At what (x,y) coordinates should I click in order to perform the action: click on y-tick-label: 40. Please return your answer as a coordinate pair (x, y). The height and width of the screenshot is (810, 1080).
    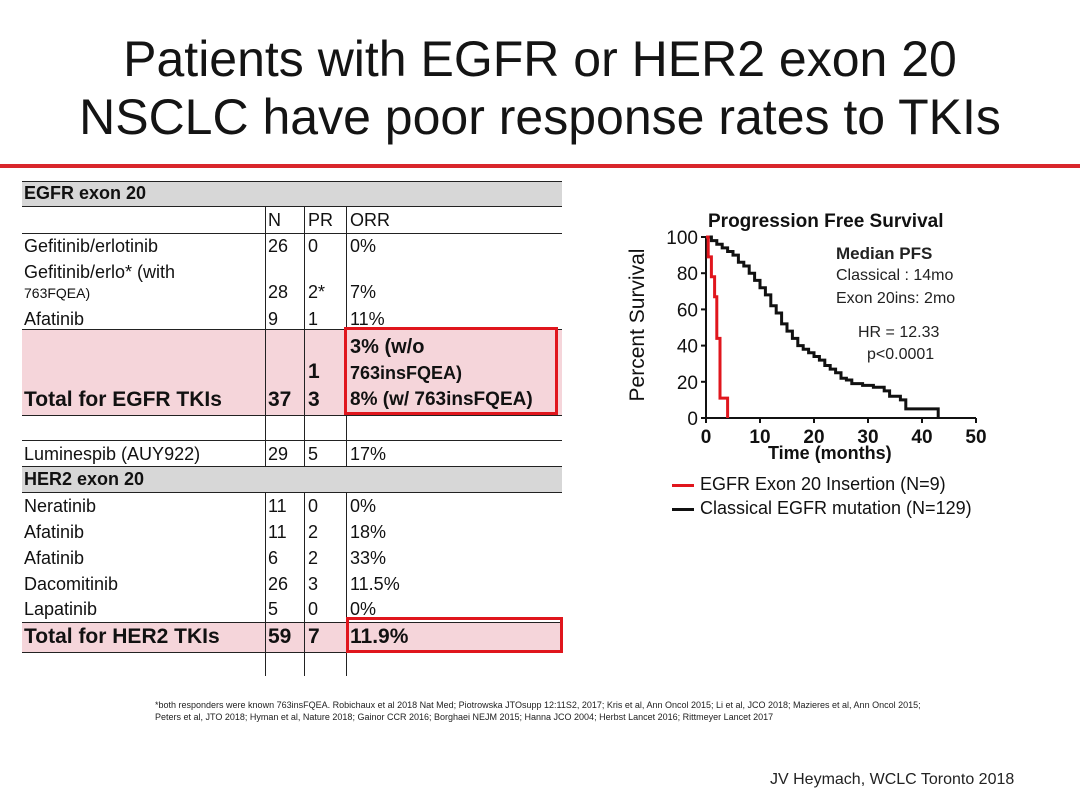
    Looking at the image, I should click on (687, 347).